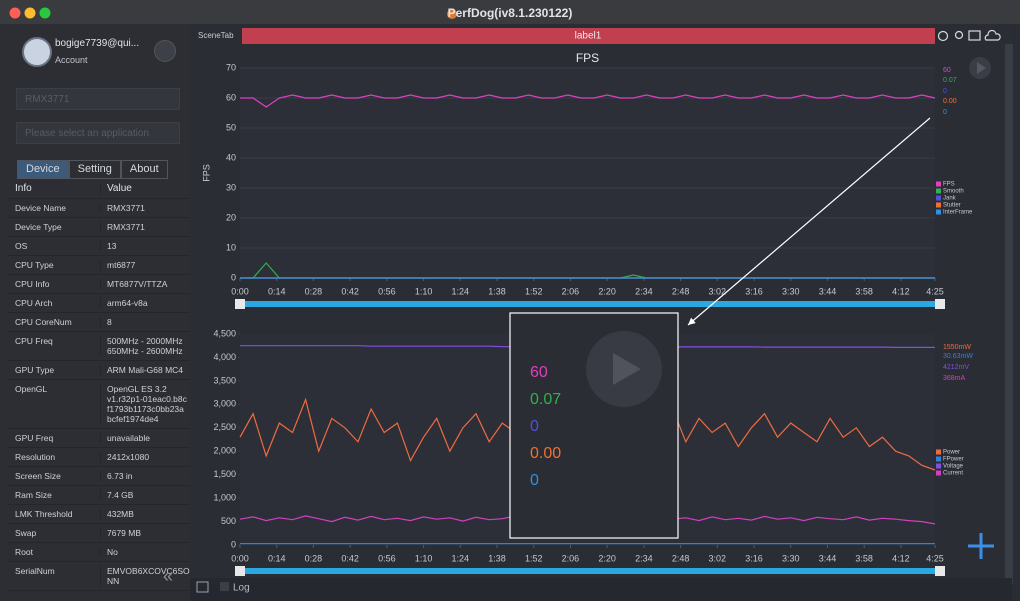  Describe the element at coordinates (145, 303) in the screenshot. I see `info-value: arm64-v8a` at that location.